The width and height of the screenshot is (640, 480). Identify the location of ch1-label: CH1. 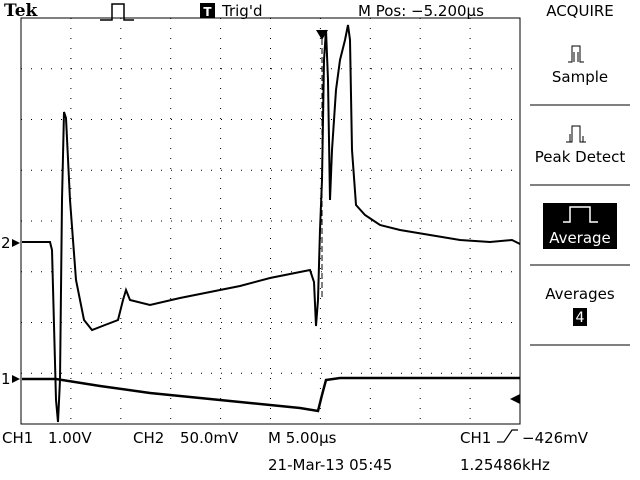
(17, 438).